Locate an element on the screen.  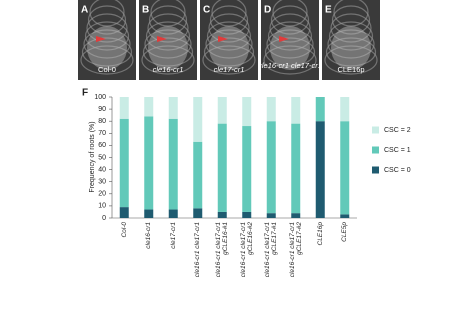
x-tick-label: cle16-cr1 cle17-cr1 gCLE16-#2 is located at coordinates (246, 250).